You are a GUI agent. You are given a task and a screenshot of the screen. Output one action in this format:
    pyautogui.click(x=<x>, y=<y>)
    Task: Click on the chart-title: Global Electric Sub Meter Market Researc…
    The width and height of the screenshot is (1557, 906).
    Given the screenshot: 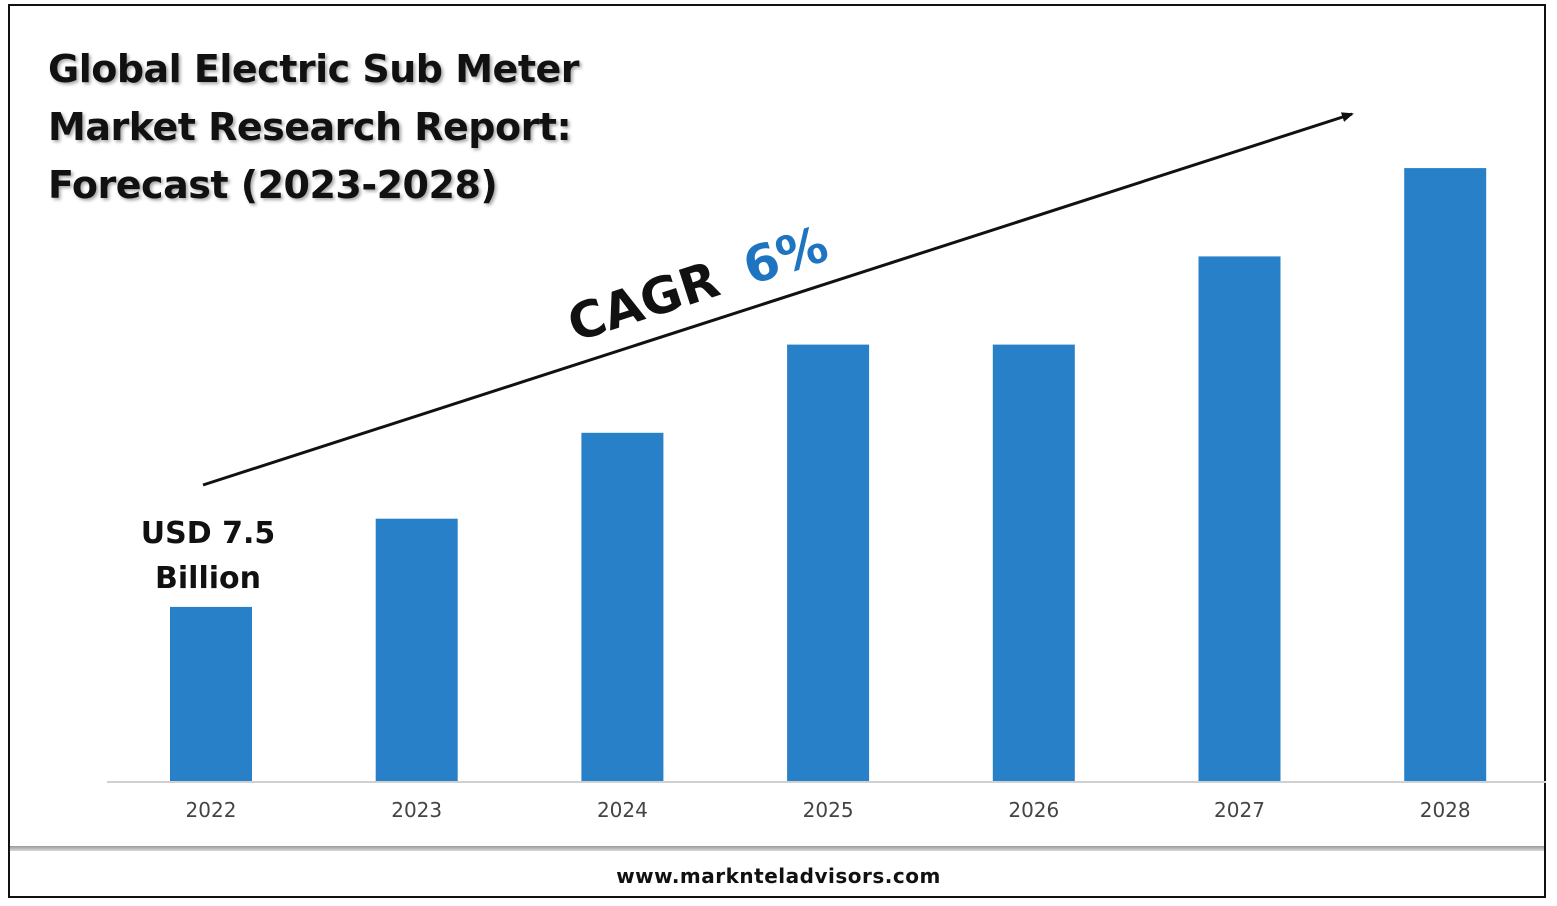 What is the action you would take?
    pyautogui.click(x=348, y=127)
    